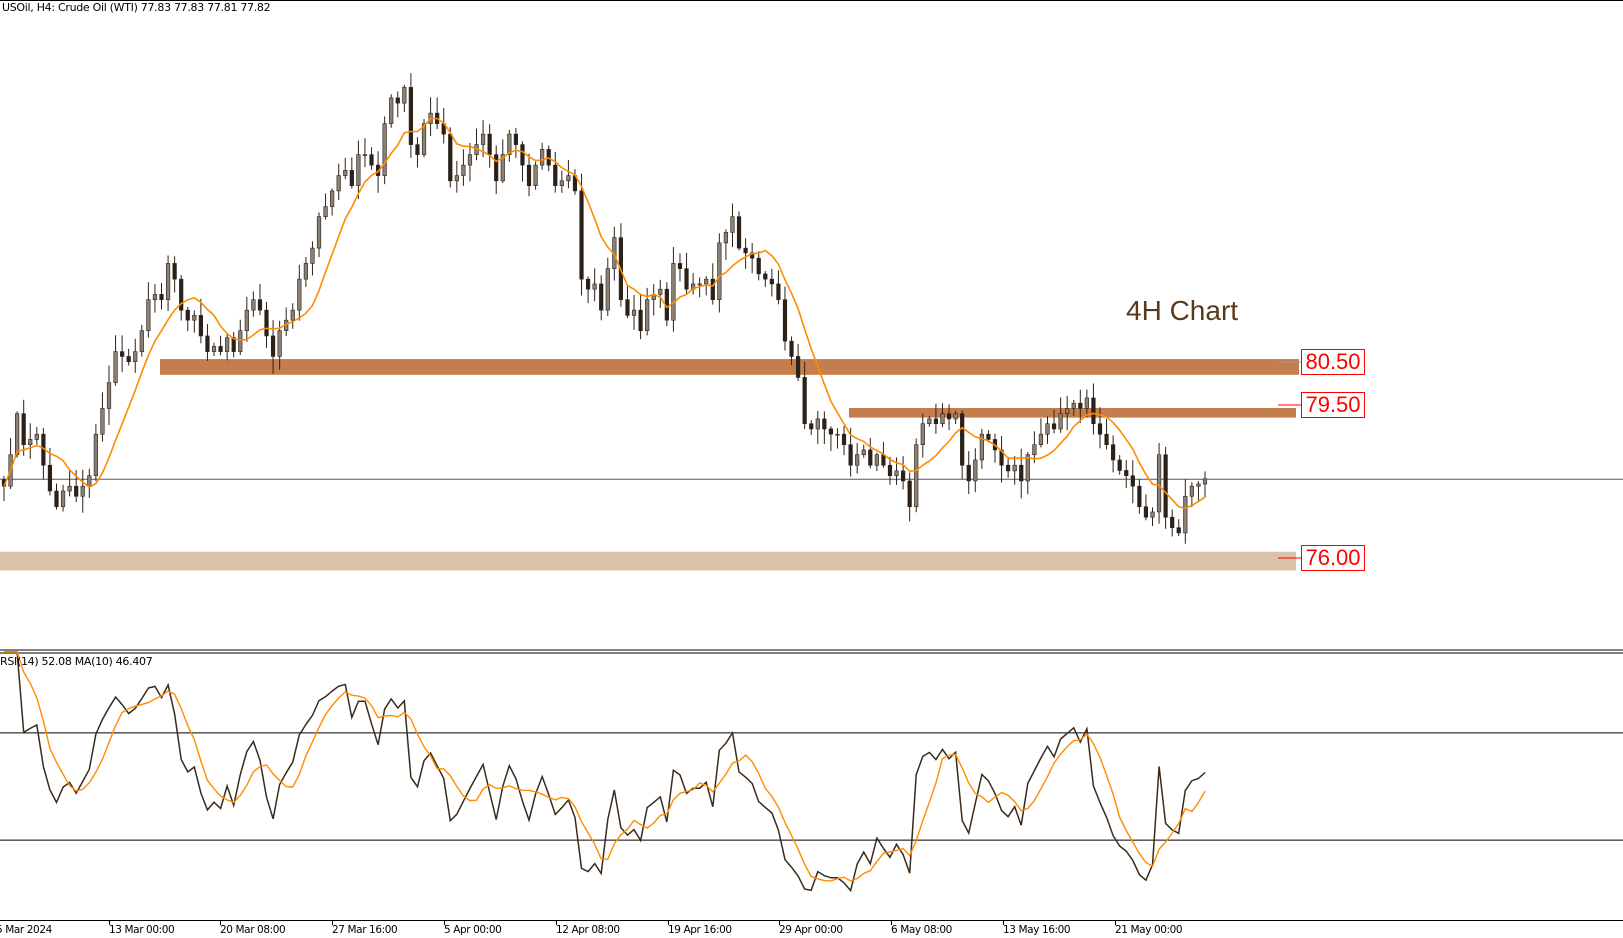 The height and width of the screenshot is (938, 1623). I want to click on time-axis-ticks, so click(612, 922).